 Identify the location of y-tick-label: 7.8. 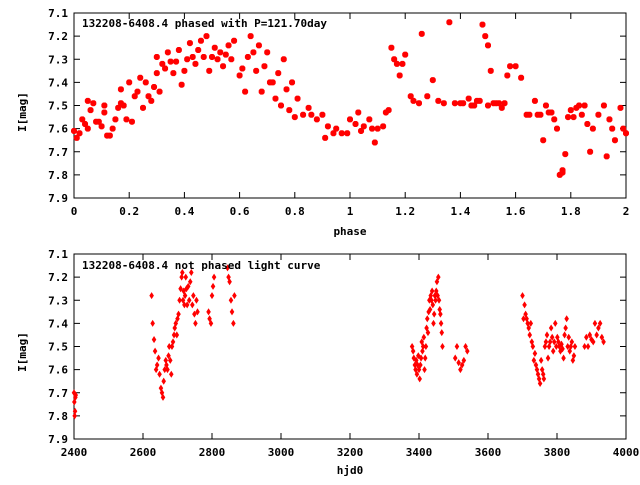
(58, 175).